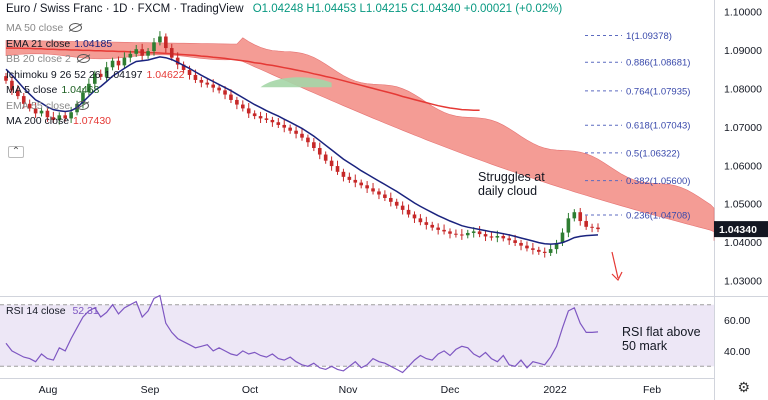 The height and width of the screenshot is (400, 768). What do you see at coordinates (243, 79) in the screenshot?
I see `ma200-line` at bounding box center [243, 79].